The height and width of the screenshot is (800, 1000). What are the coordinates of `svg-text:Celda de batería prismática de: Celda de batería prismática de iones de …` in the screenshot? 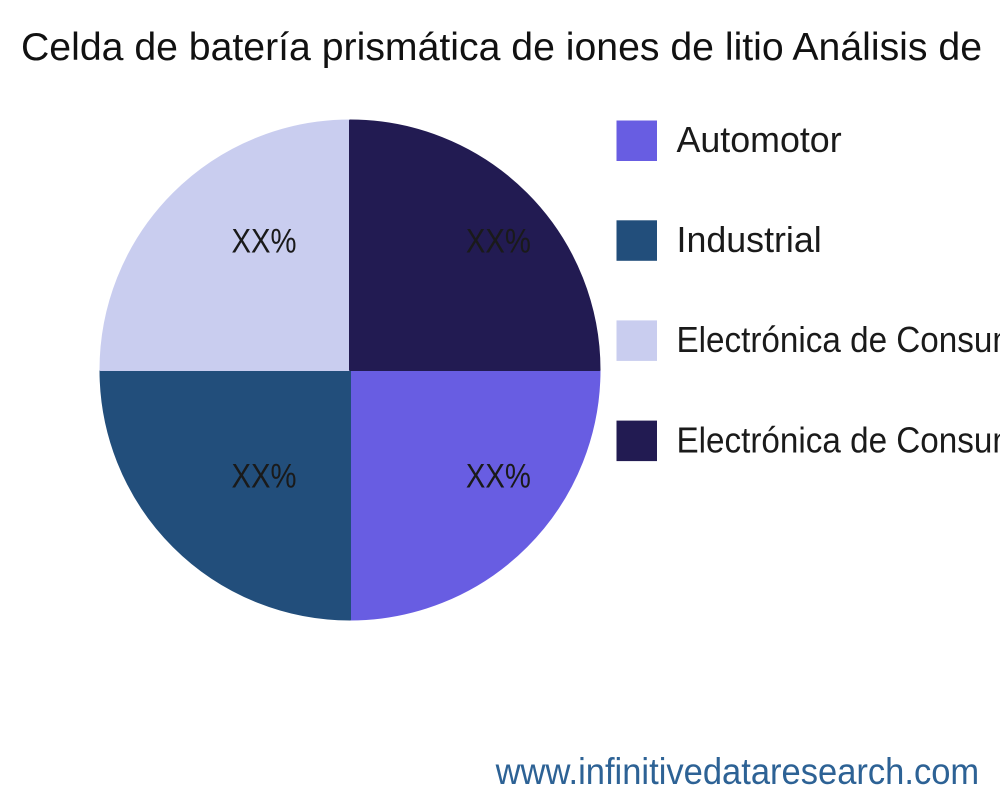 It's located at (501, 47).